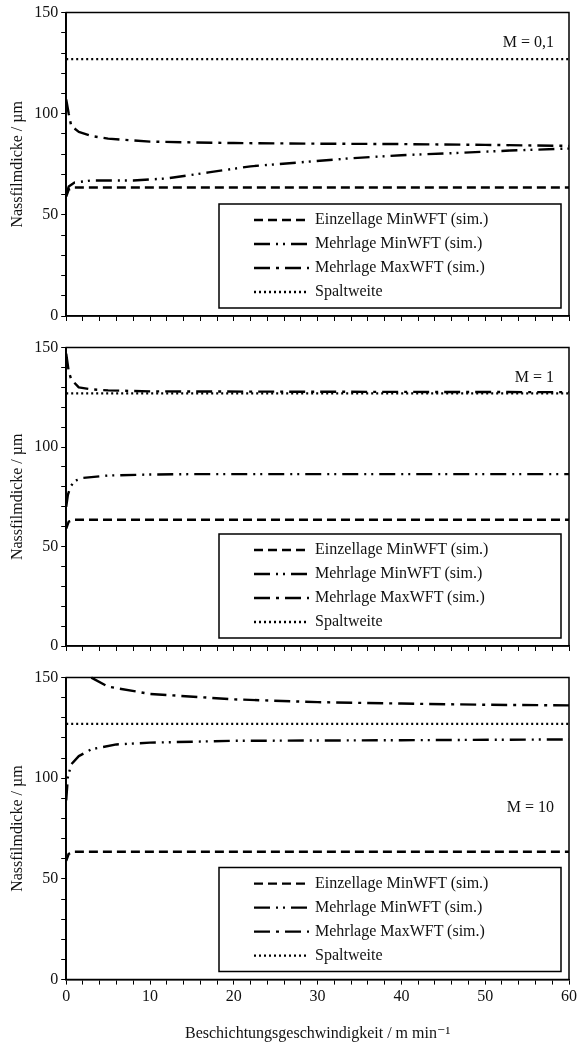 The image size is (583, 1047). Describe the element at coordinates (401, 996) in the screenshot. I see `x-tick-label: 40` at that location.